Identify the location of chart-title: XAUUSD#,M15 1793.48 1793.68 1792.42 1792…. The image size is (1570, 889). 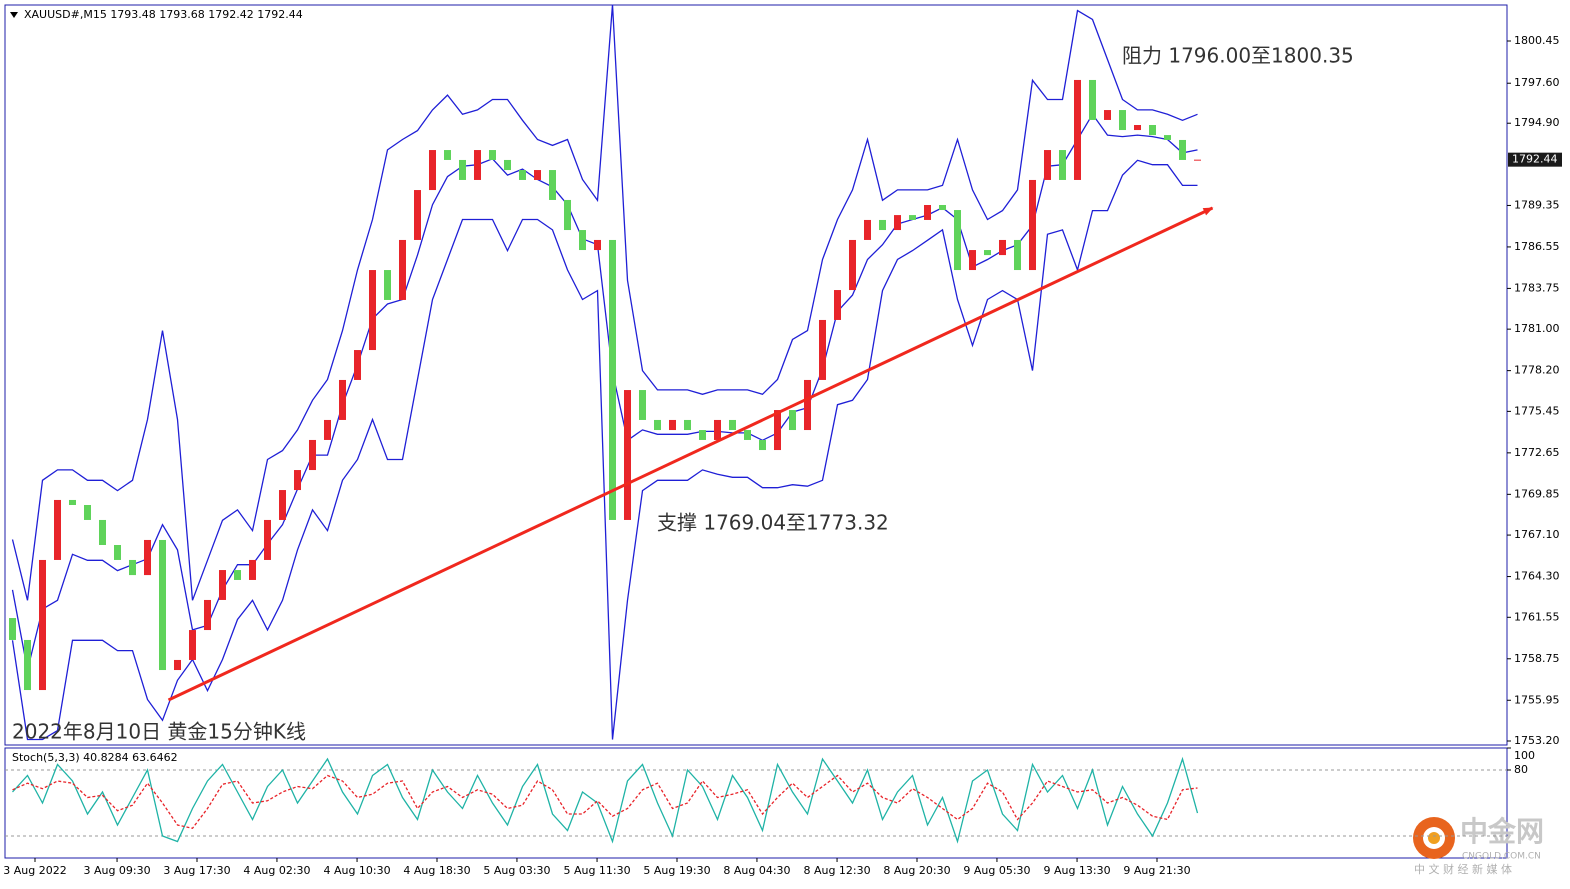
(163, 14).